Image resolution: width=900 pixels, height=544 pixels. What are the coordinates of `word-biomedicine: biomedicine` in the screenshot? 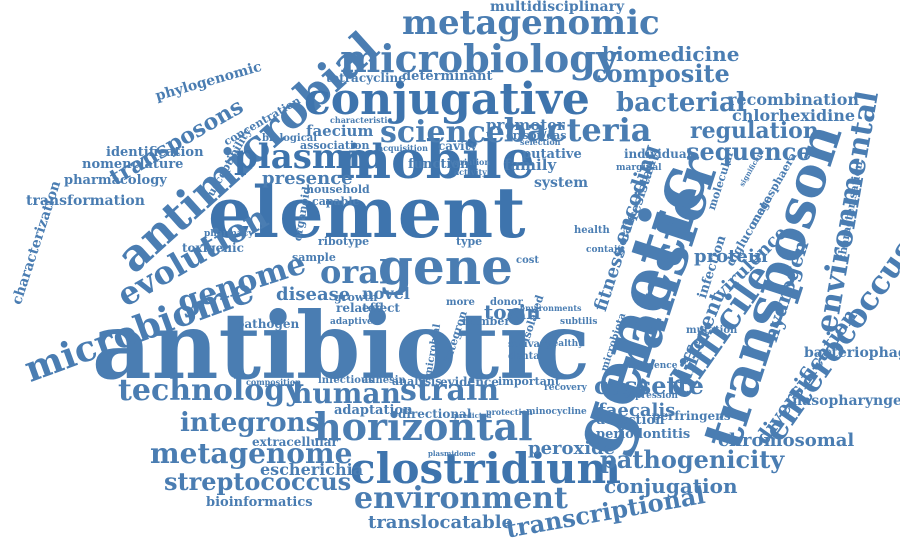 It's located at (671, 54).